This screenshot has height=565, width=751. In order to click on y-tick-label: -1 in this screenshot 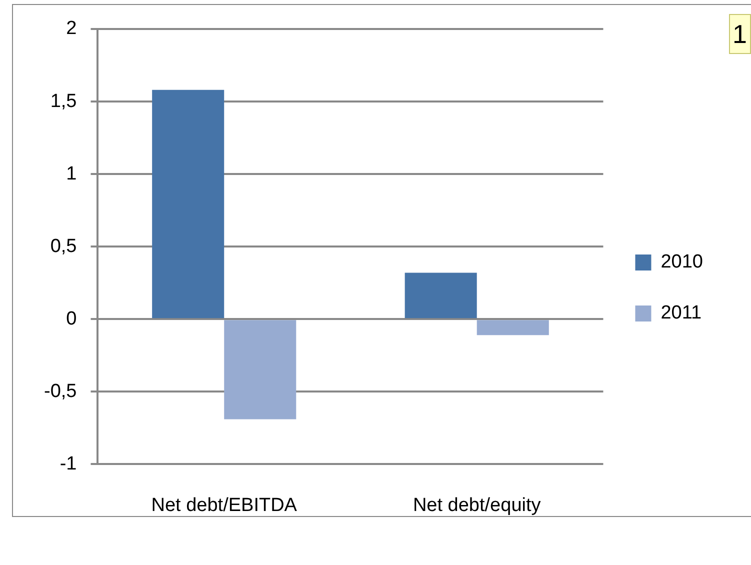, I will do `click(68, 463)`.